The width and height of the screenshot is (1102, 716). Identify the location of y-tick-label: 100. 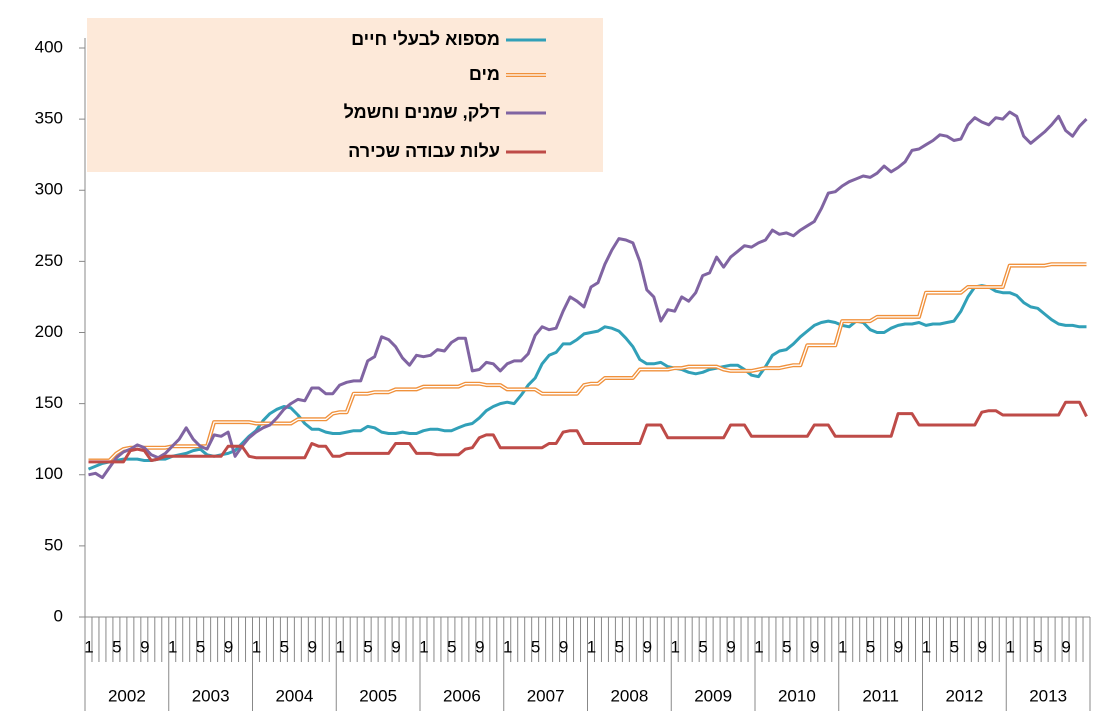
(49, 473).